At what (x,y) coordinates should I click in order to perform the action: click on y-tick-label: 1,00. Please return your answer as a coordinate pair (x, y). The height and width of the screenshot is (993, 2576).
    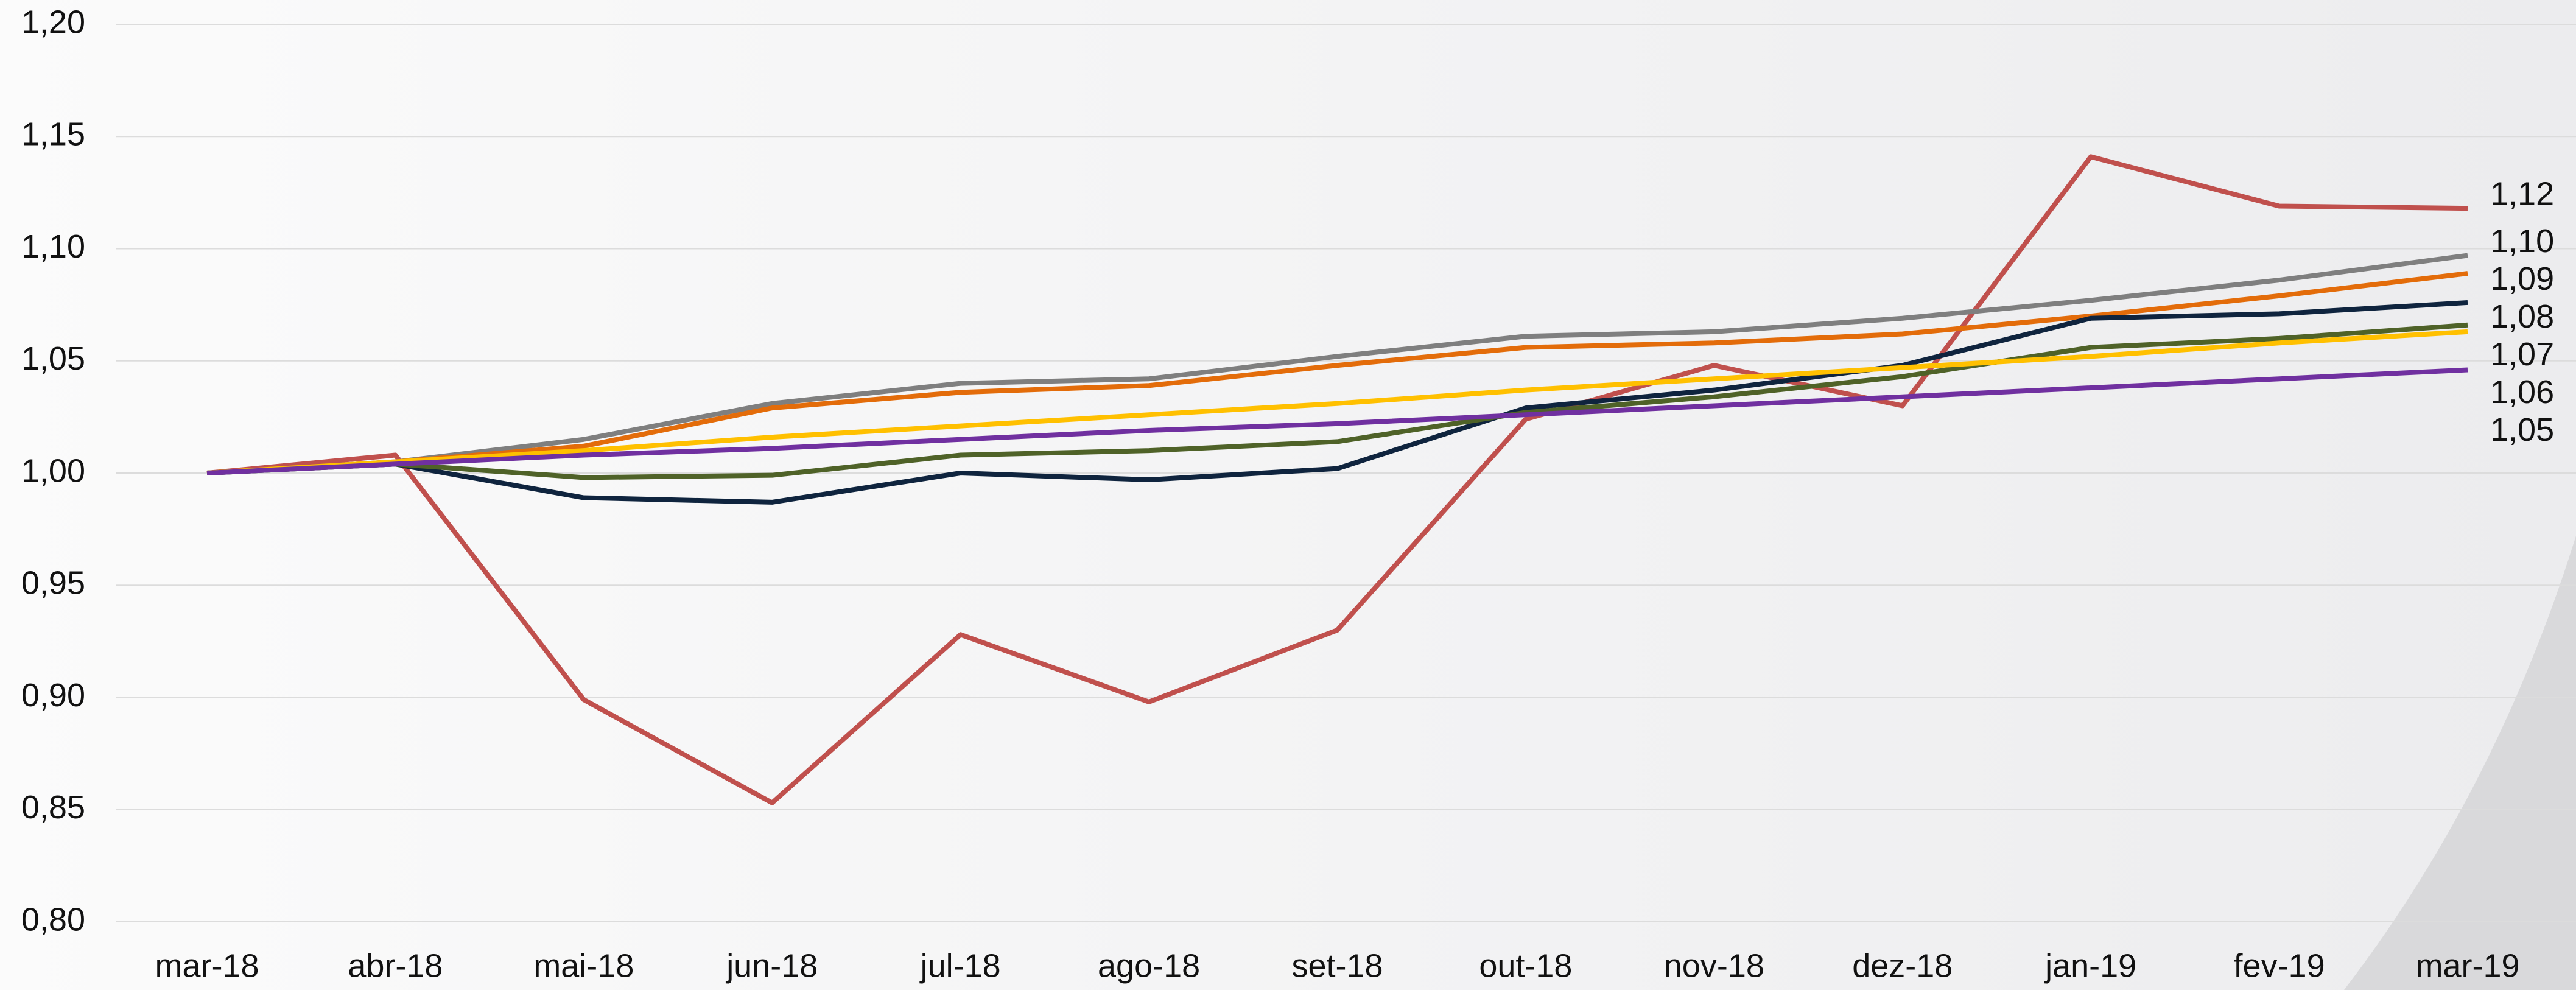
    Looking at the image, I should click on (53, 470).